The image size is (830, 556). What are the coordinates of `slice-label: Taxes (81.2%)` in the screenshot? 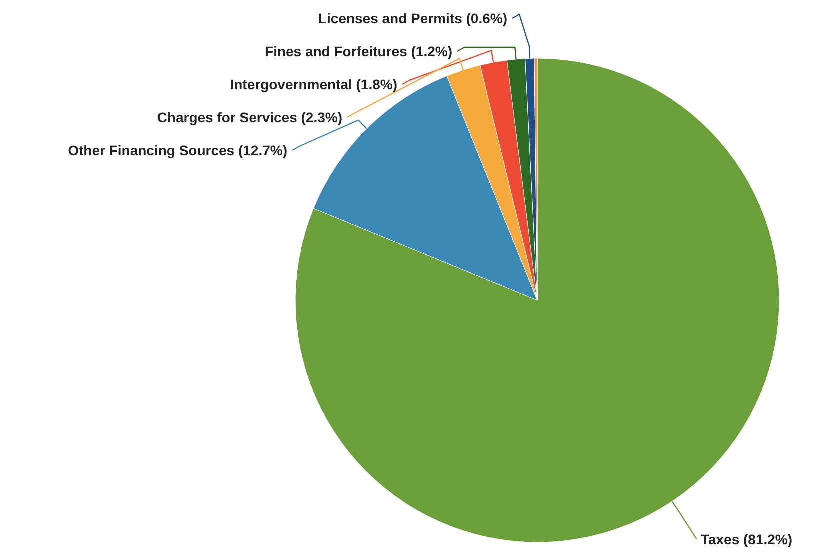 It's located at (746, 539).